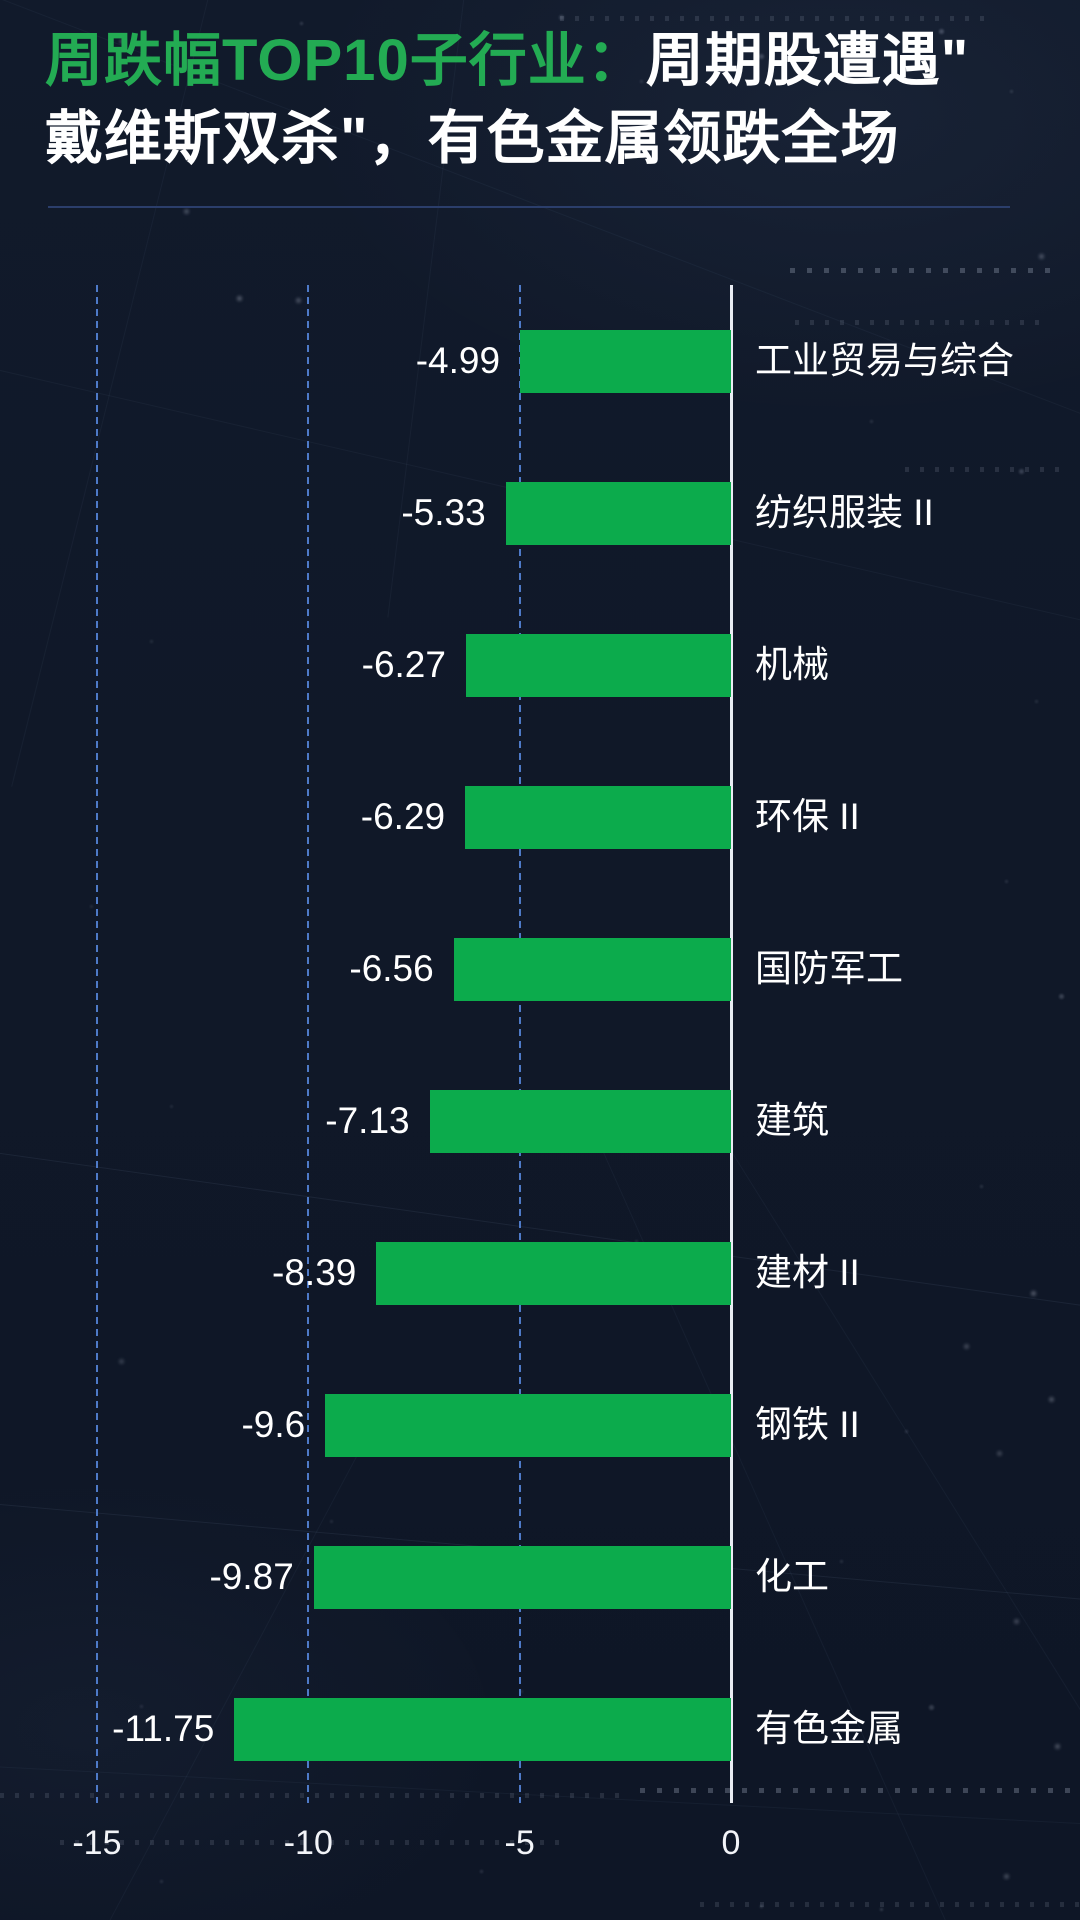  Describe the element at coordinates (844, 512) in the screenshot. I see `bar-category-label: 纺织服装 II` at that location.